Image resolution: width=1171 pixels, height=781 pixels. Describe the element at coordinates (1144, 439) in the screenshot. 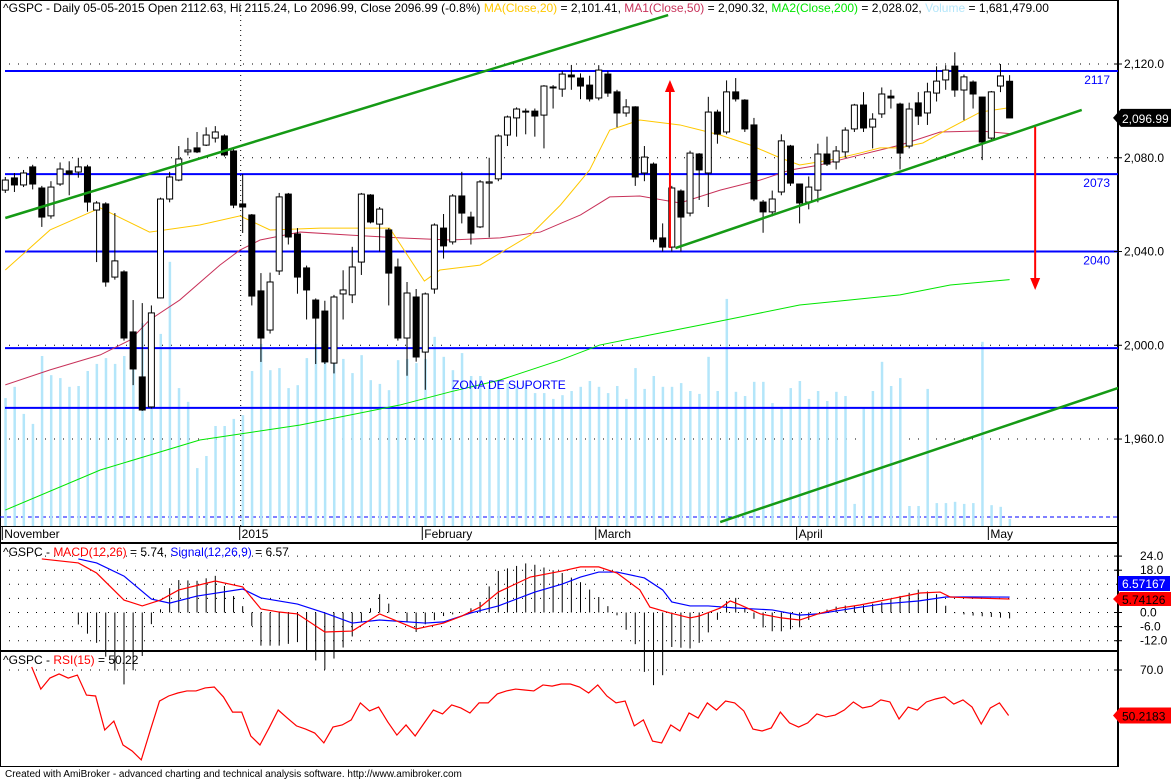

I see `y-tick-label: 1,960.0` at that location.